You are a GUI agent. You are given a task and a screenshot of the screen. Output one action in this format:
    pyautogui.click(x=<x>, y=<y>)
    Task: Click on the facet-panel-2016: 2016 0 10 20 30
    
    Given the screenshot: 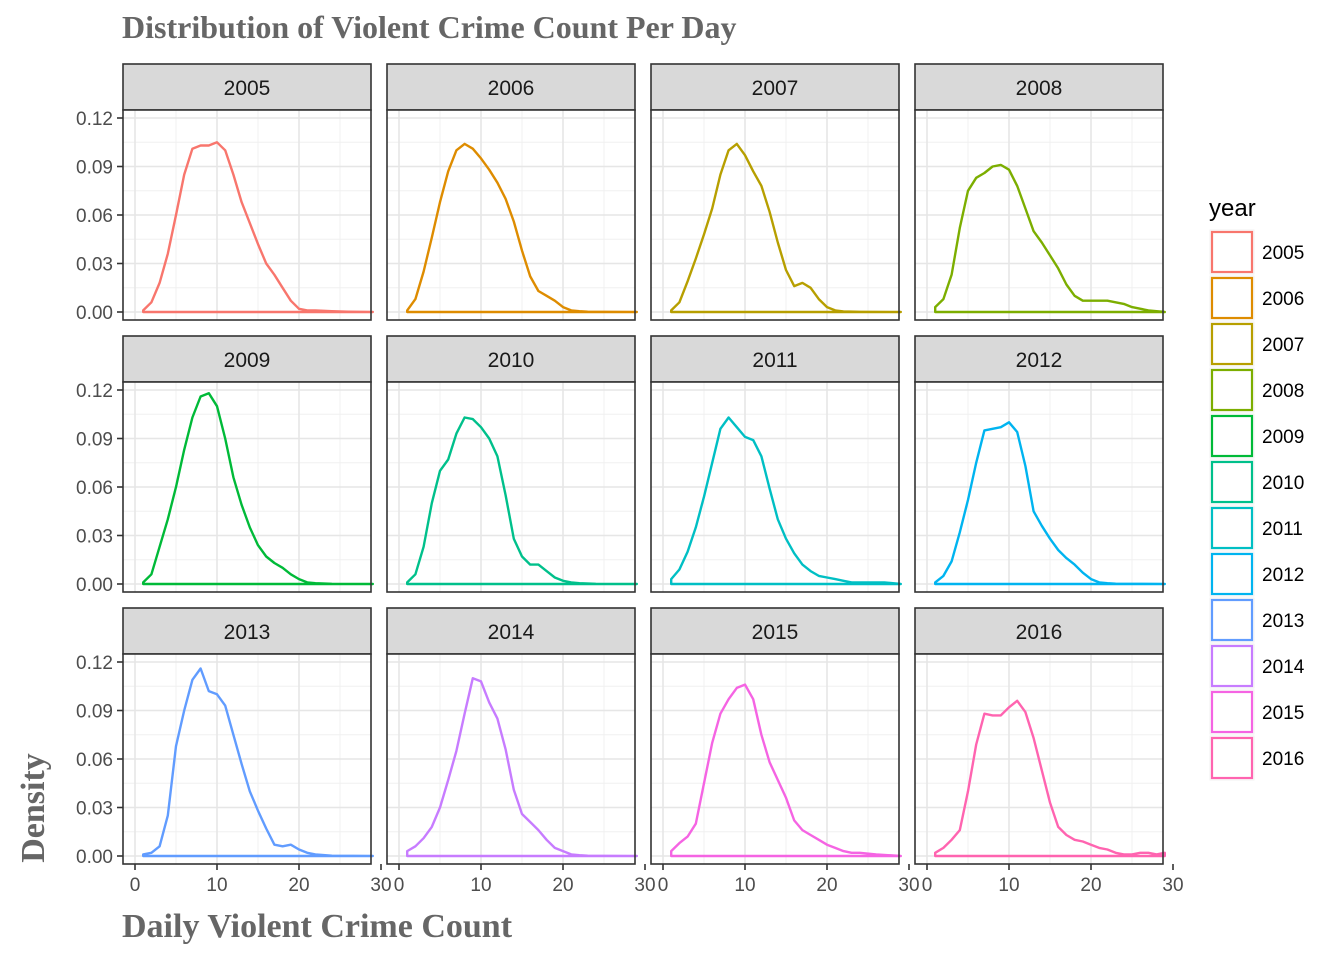 What is the action you would take?
    pyautogui.click(x=1049, y=751)
    